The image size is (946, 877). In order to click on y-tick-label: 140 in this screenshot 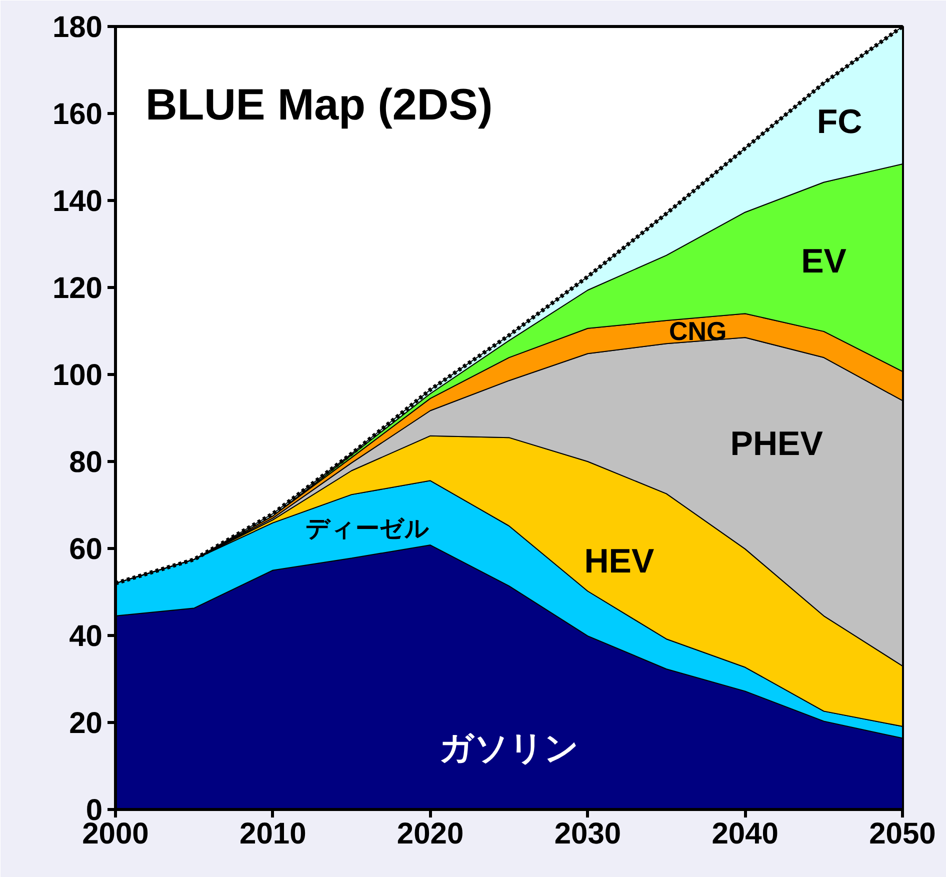, I will do `click(77, 201)`.